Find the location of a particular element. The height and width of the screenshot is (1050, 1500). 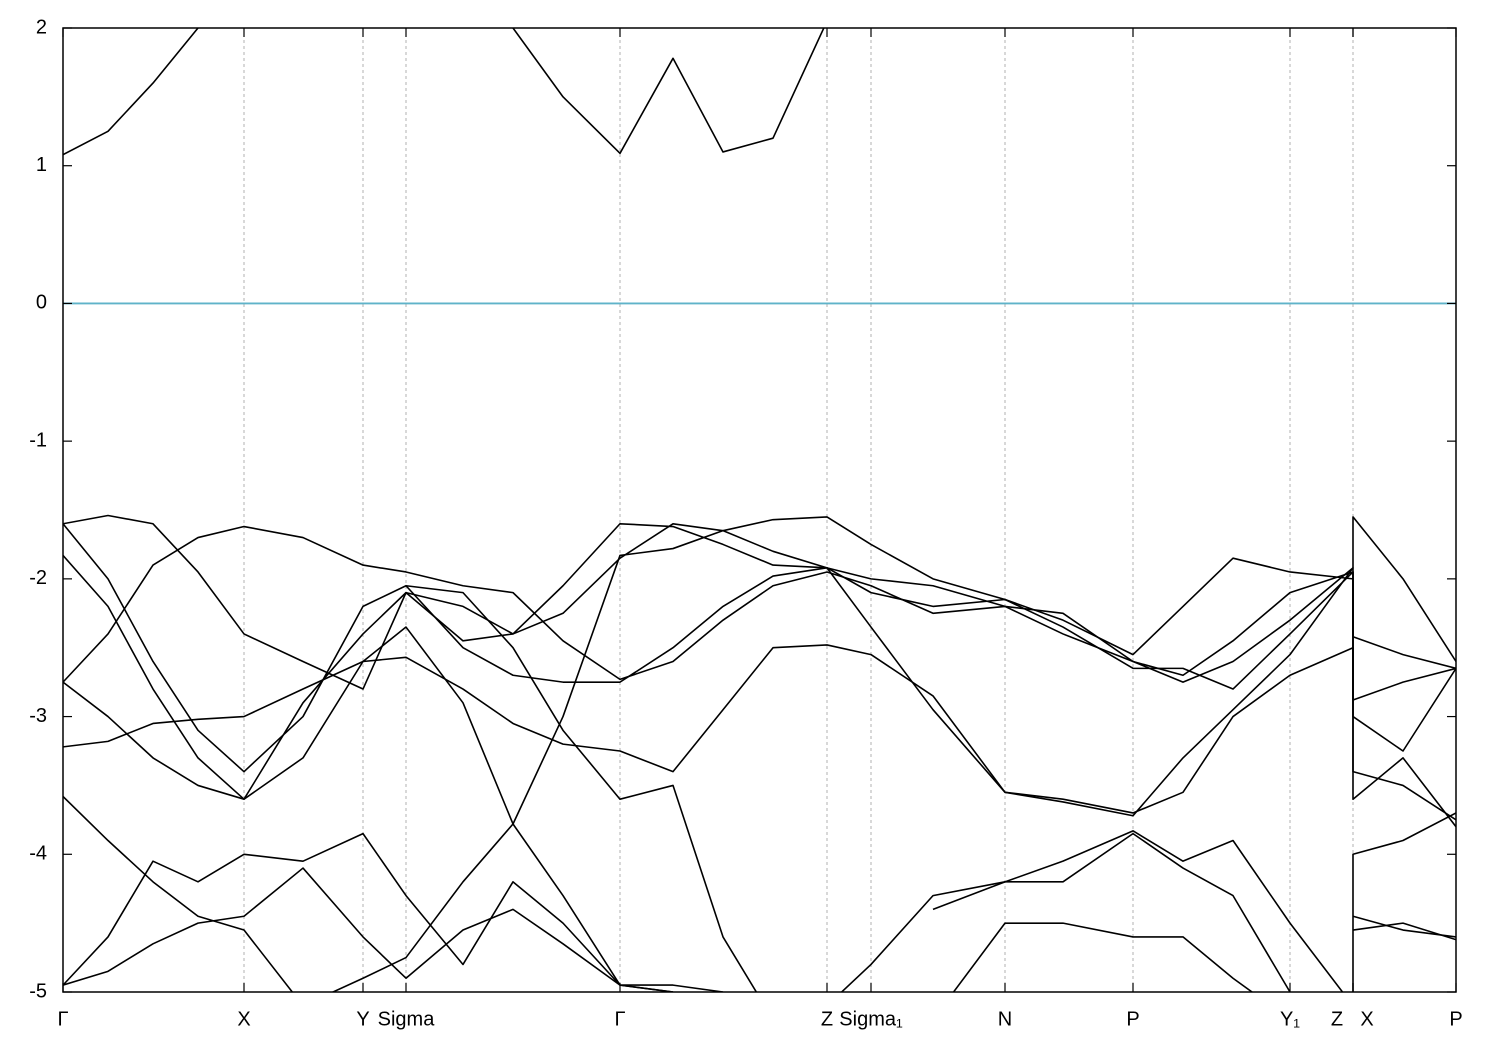

y-tick-label: 0 is located at coordinates (41, 303).